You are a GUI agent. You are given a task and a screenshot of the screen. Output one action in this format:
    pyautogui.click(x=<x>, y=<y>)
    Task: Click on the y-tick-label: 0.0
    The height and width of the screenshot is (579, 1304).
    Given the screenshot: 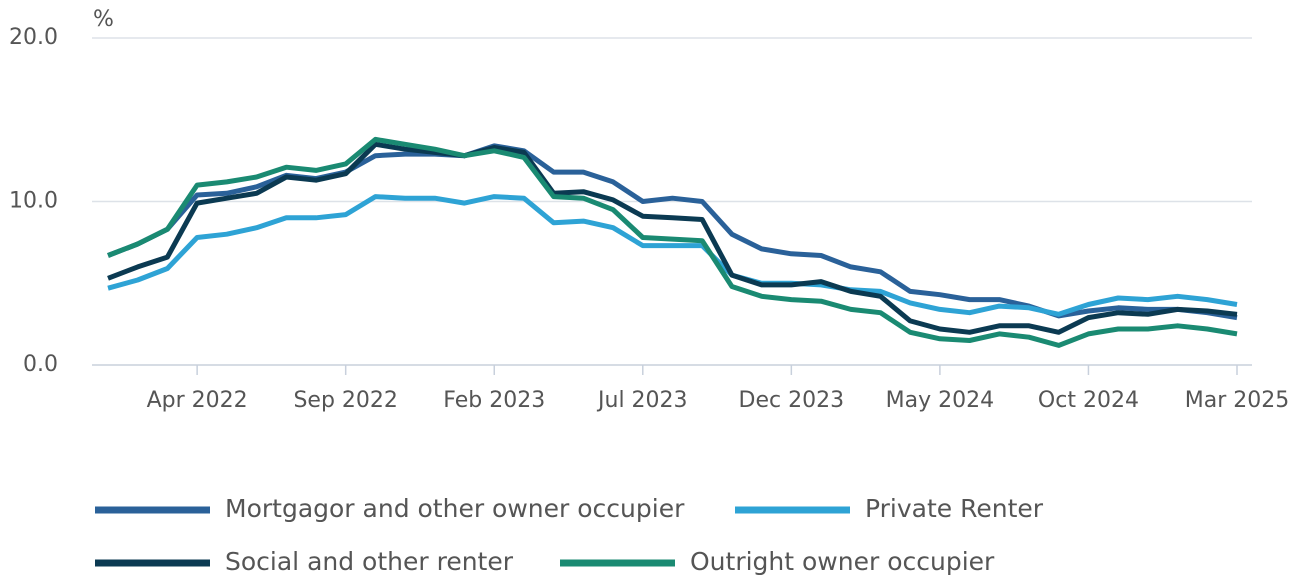 What is the action you would take?
    pyautogui.click(x=40, y=364)
    